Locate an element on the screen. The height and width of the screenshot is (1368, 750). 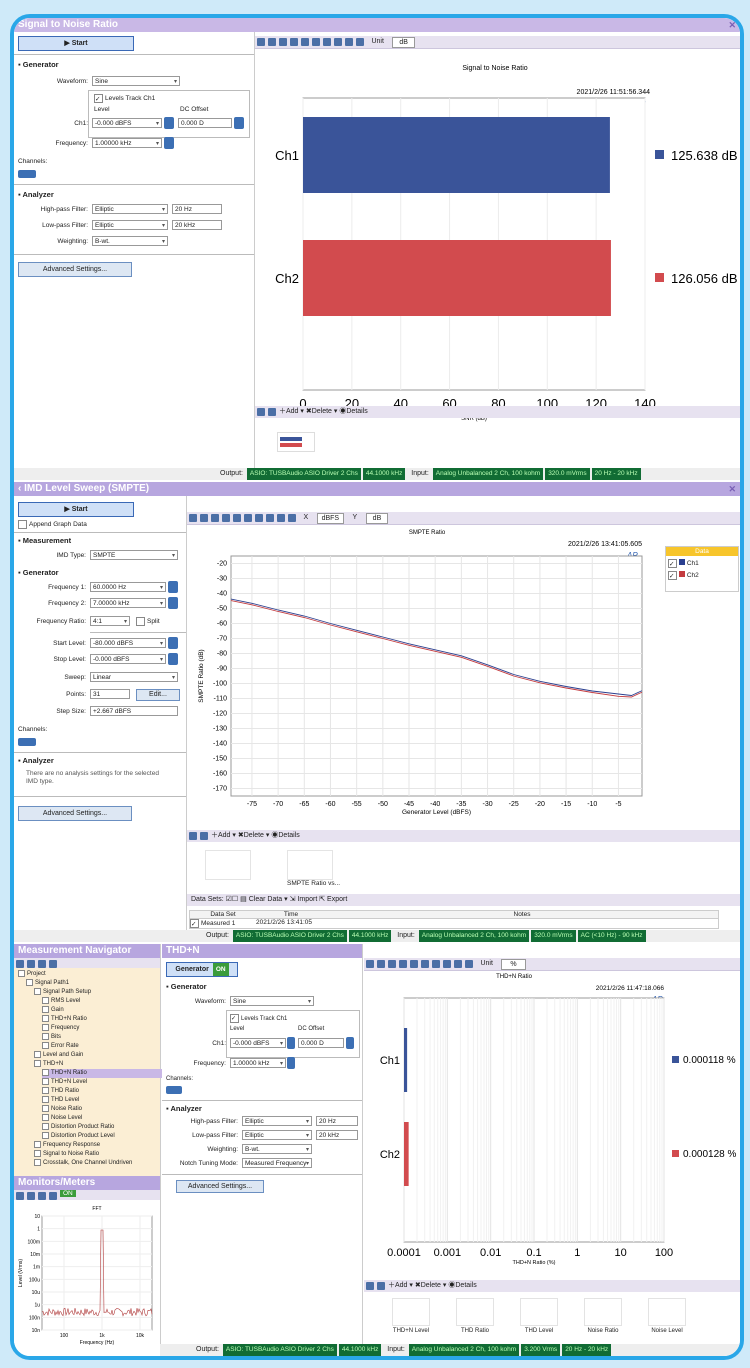
lowpass-select: Elliptic is located at coordinates (277, 1135).